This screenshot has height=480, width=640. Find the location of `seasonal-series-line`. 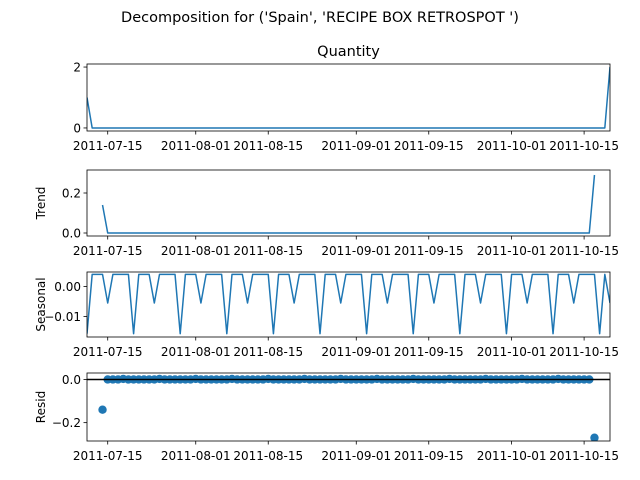

seasonal-series-line is located at coordinates (348, 304).